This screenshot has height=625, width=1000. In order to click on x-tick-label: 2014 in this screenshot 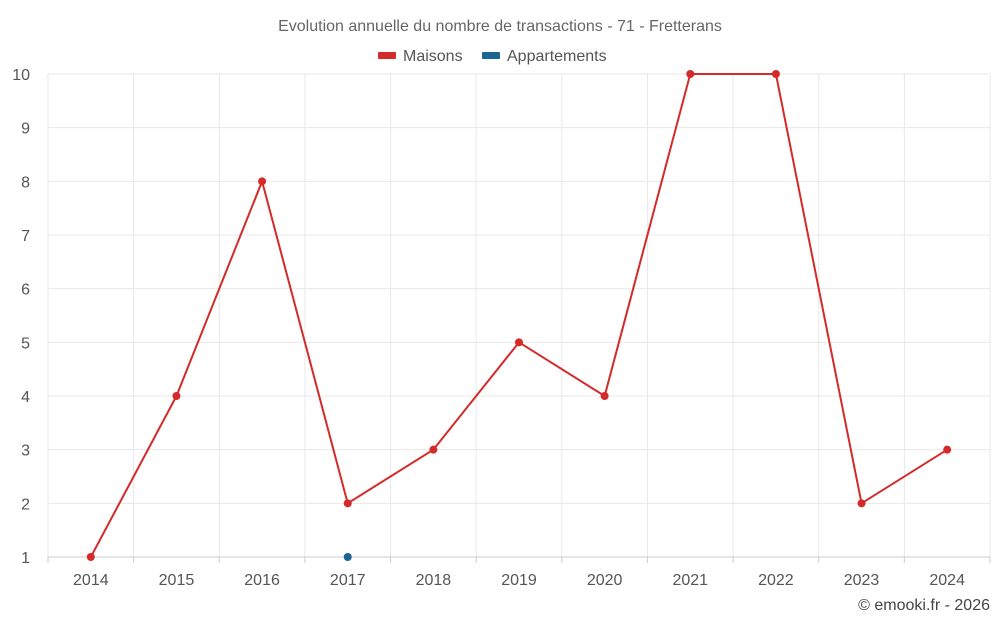, I will do `click(91, 580)`.